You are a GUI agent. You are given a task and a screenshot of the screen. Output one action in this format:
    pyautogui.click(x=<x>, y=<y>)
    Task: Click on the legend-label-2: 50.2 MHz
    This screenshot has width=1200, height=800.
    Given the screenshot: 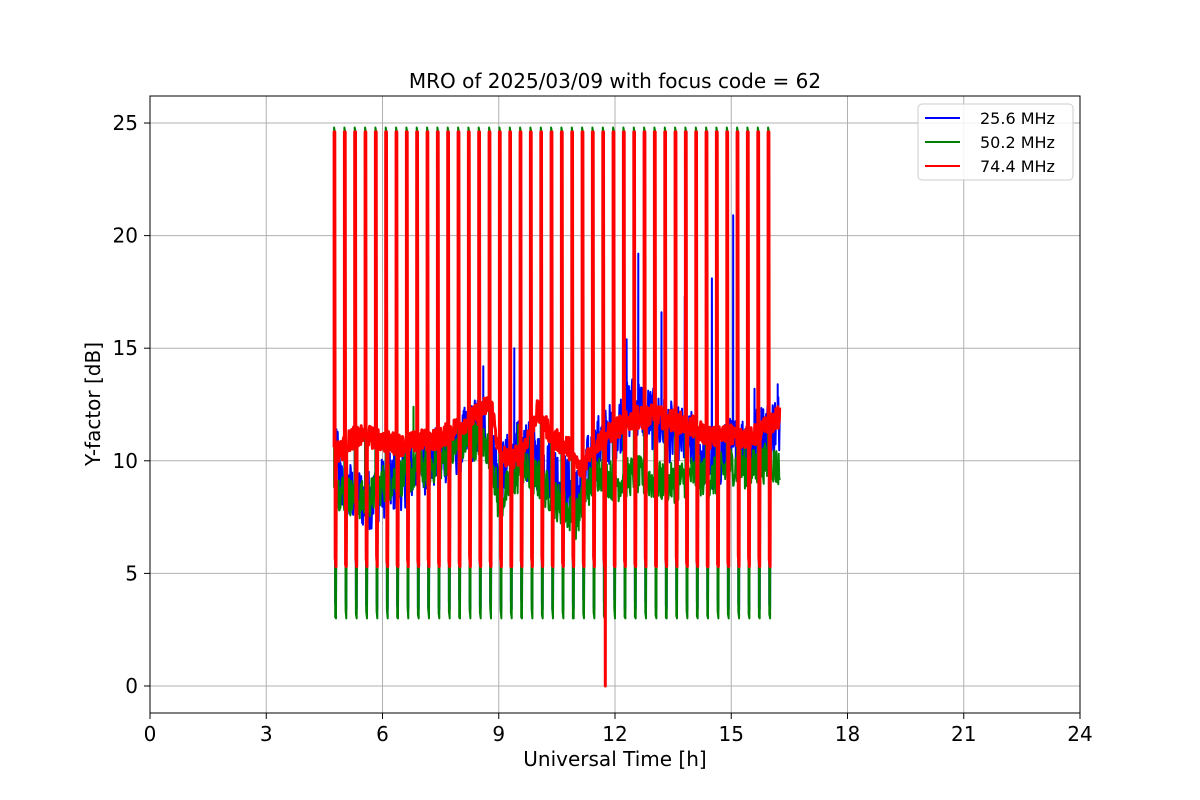 What is the action you would take?
    pyautogui.click(x=1017, y=142)
    